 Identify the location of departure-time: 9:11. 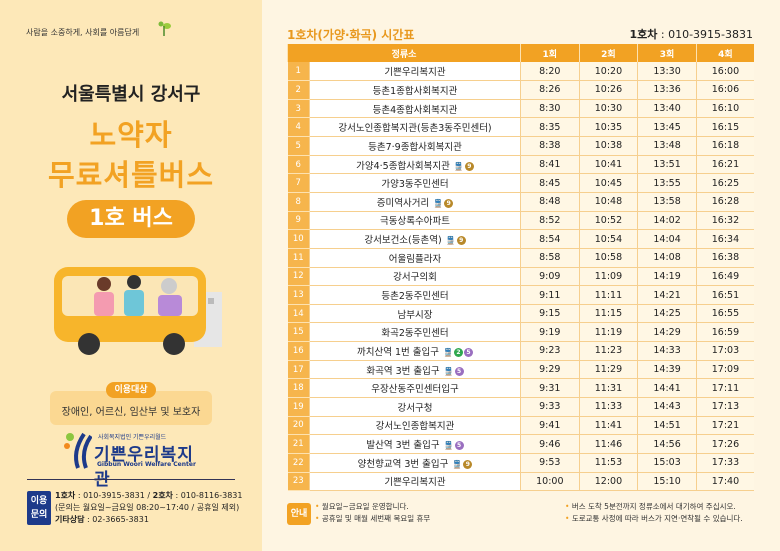
(550, 295).